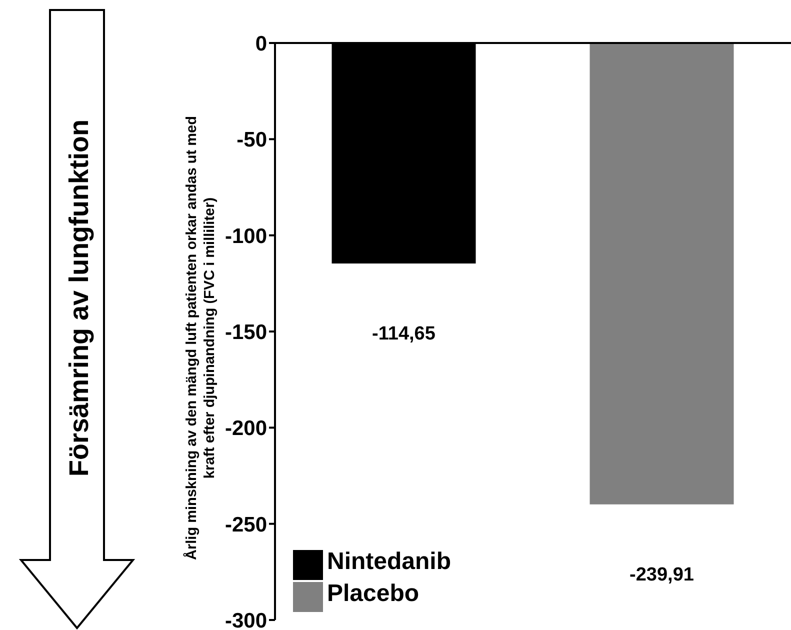  I want to click on legend-label: Placebo, so click(373, 593).